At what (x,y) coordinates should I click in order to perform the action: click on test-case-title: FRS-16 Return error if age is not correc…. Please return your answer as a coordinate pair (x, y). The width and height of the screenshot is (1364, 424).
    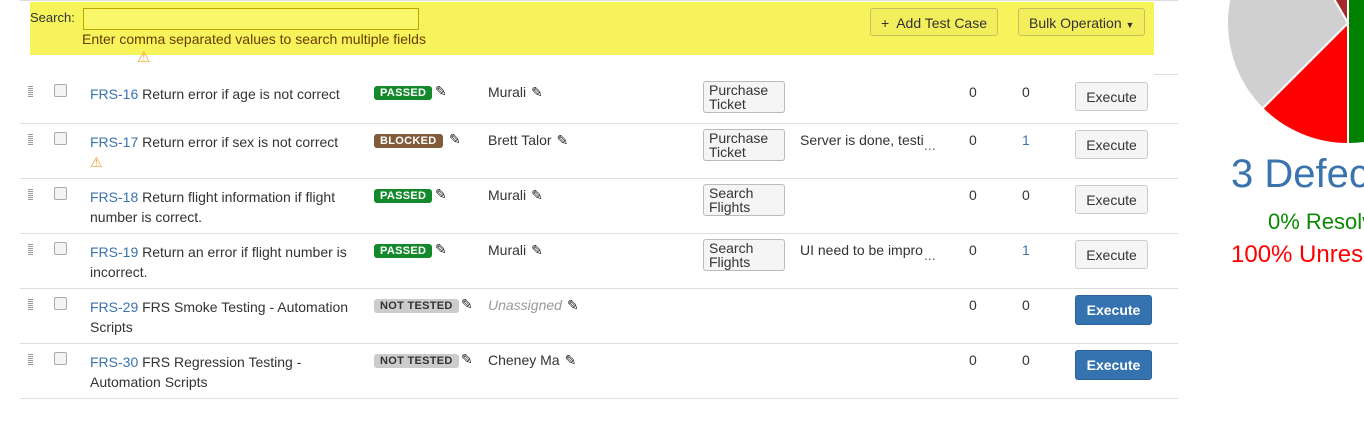
    Looking at the image, I should click on (230, 94).